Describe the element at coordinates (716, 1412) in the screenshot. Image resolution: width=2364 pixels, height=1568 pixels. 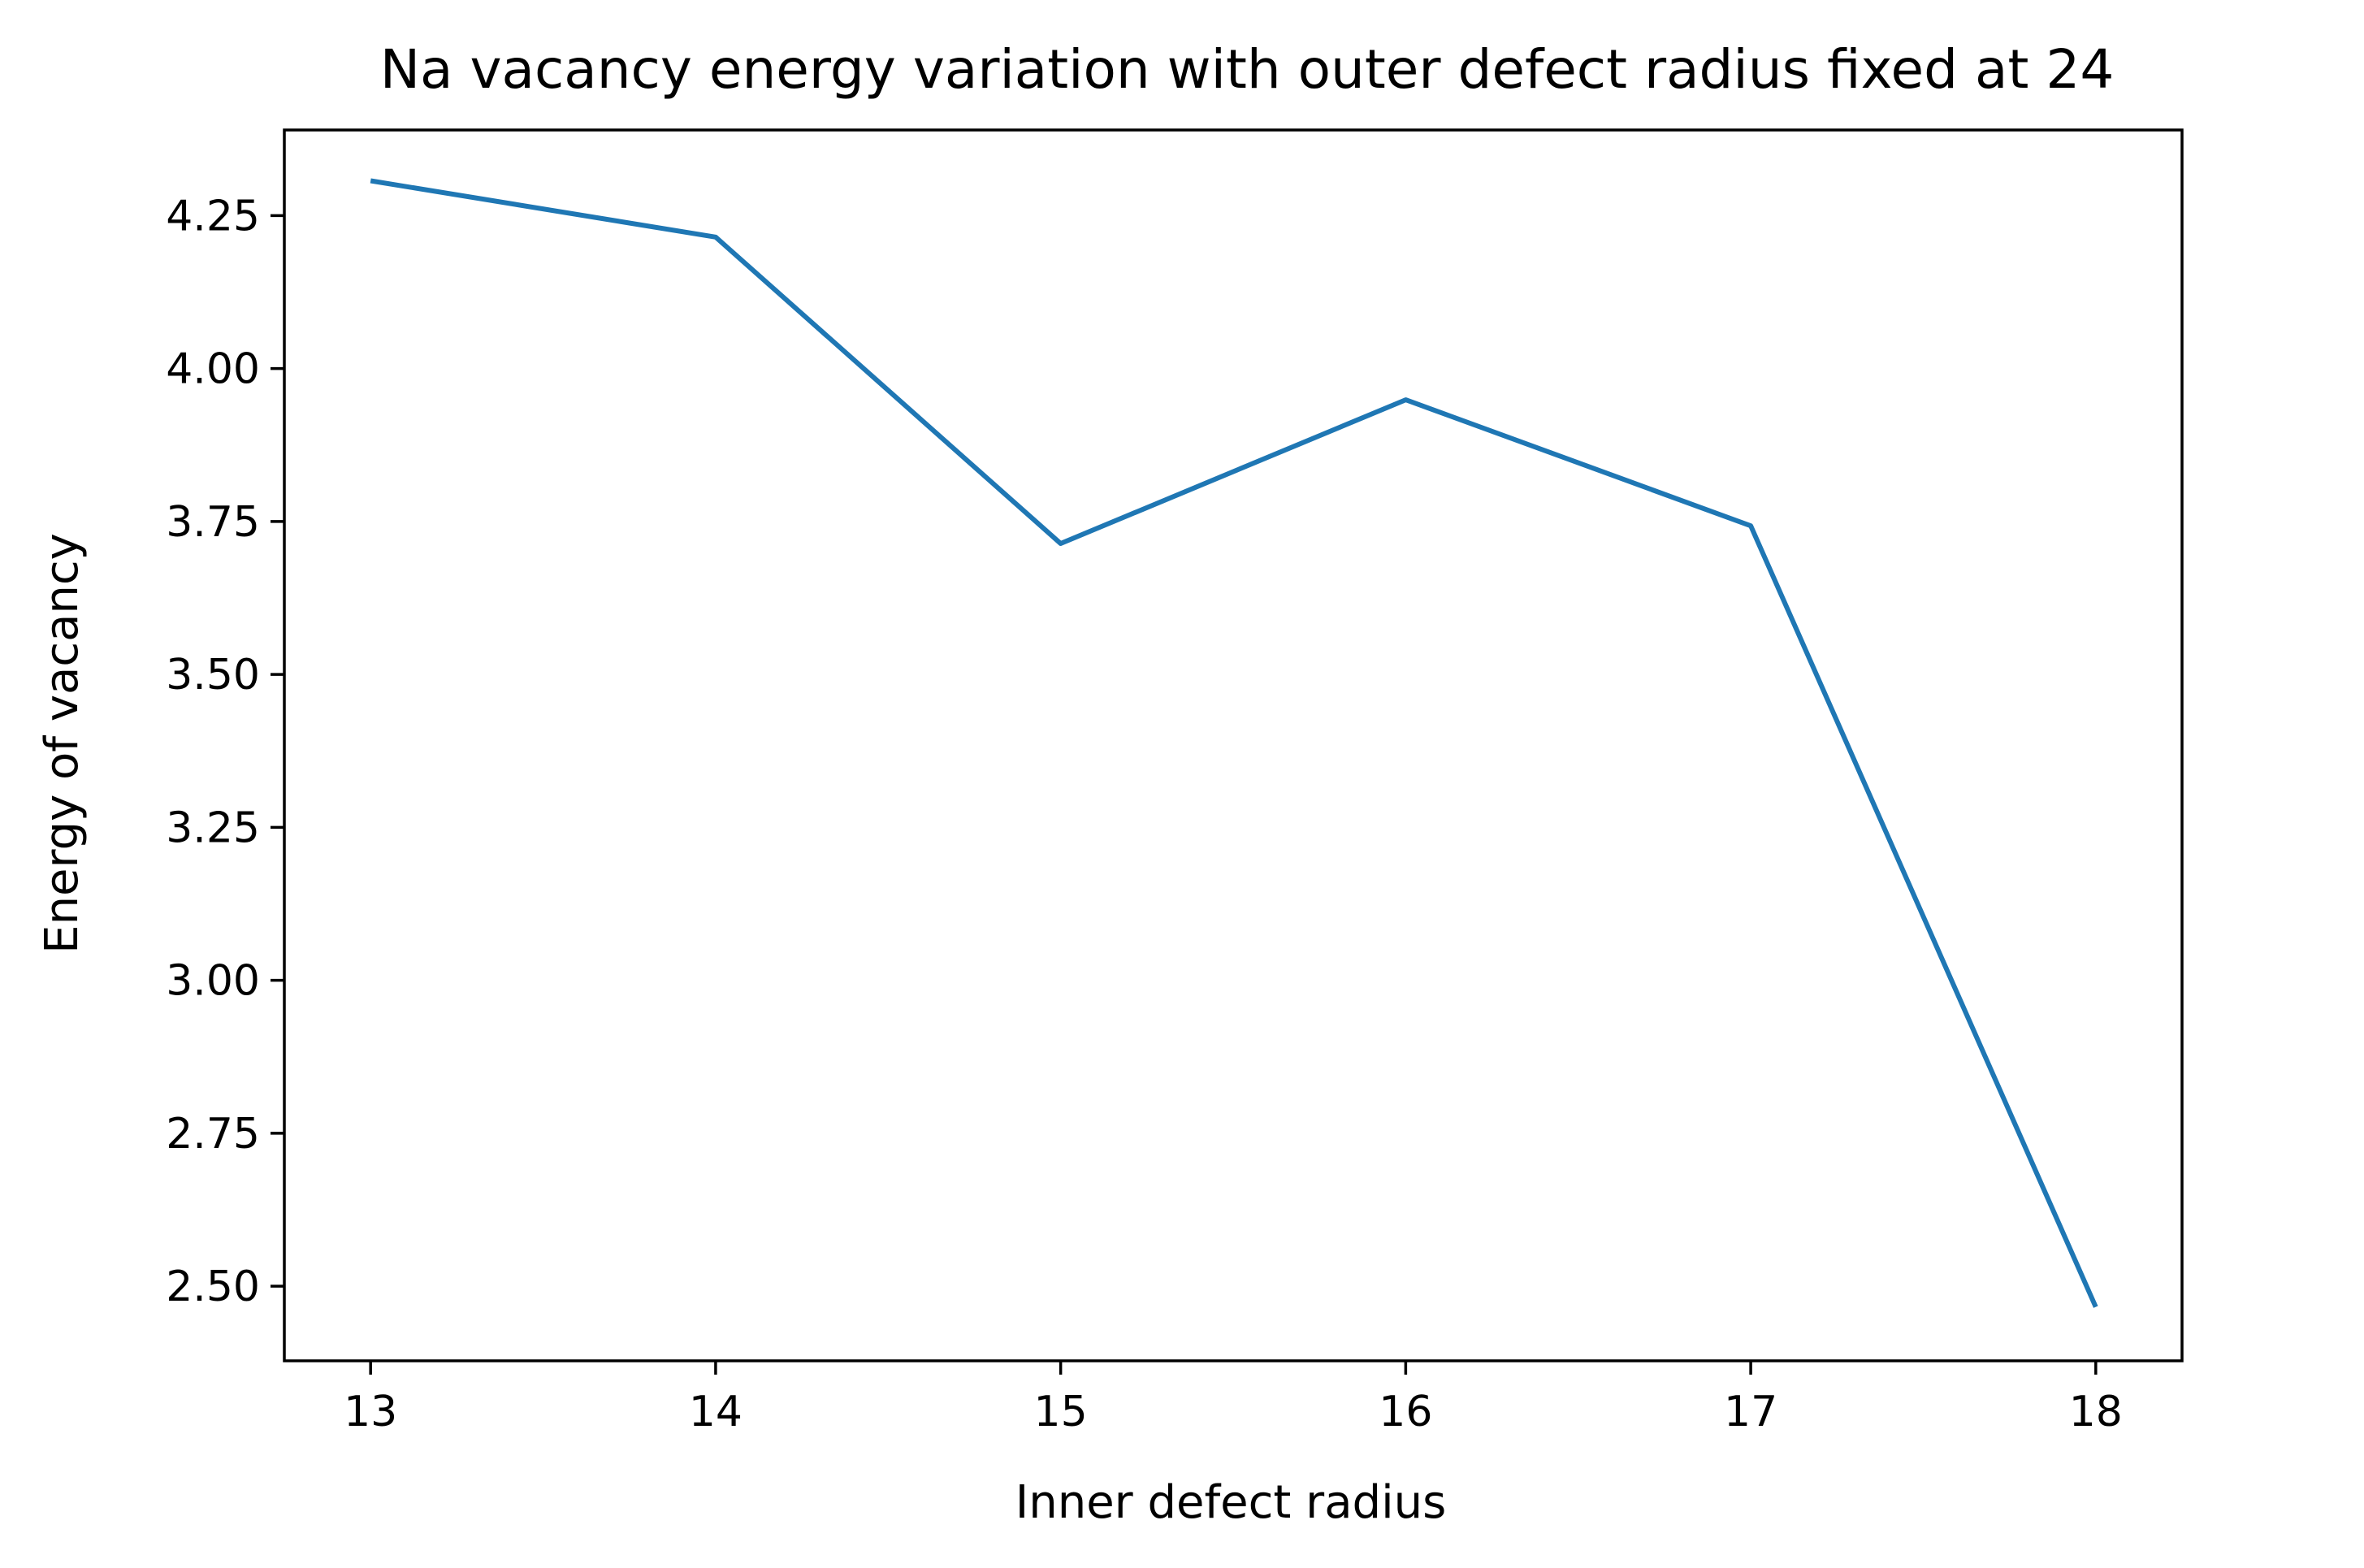
I see `x-tick-label: 14` at that location.